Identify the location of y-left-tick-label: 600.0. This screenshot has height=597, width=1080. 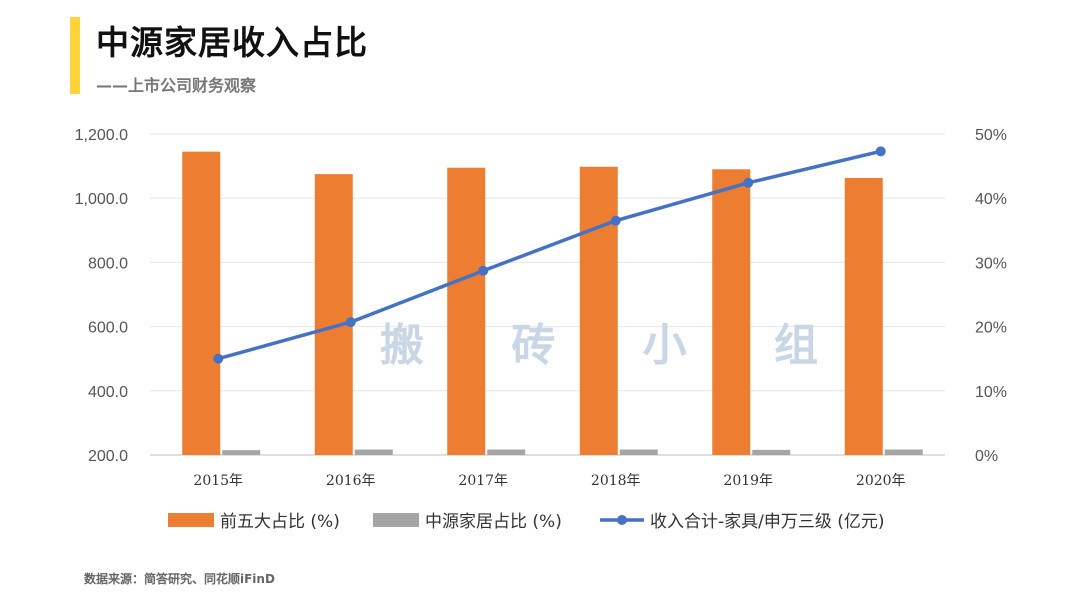
(108, 328).